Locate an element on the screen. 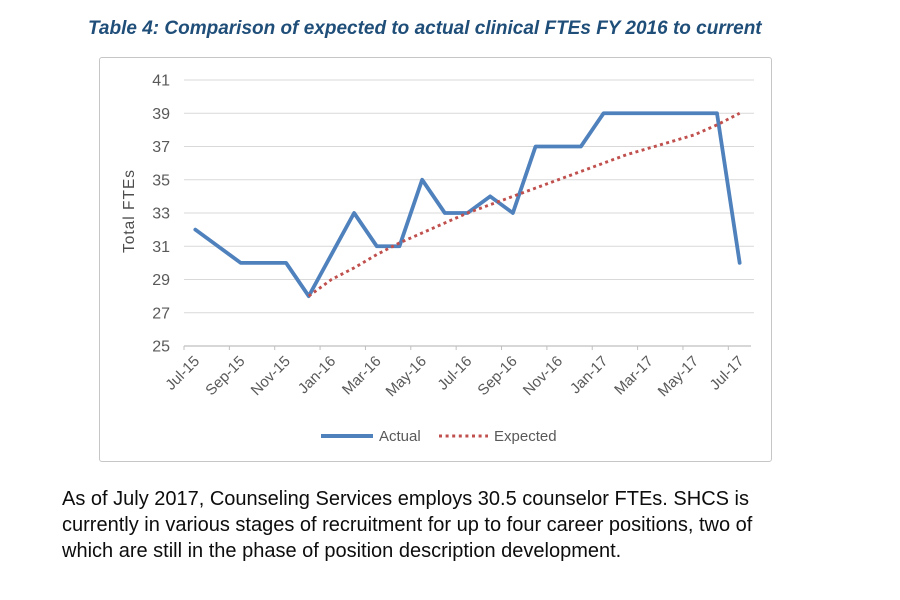 Image resolution: width=900 pixels, height=600 pixels. svg-text: 33 is located at coordinates (161, 214).